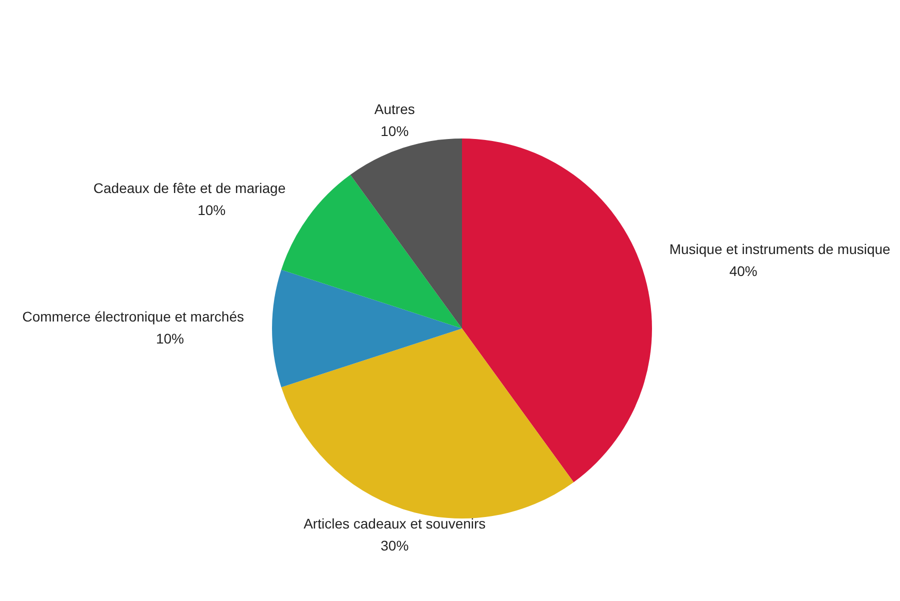  I want to click on data-label: 40%, so click(743, 270).